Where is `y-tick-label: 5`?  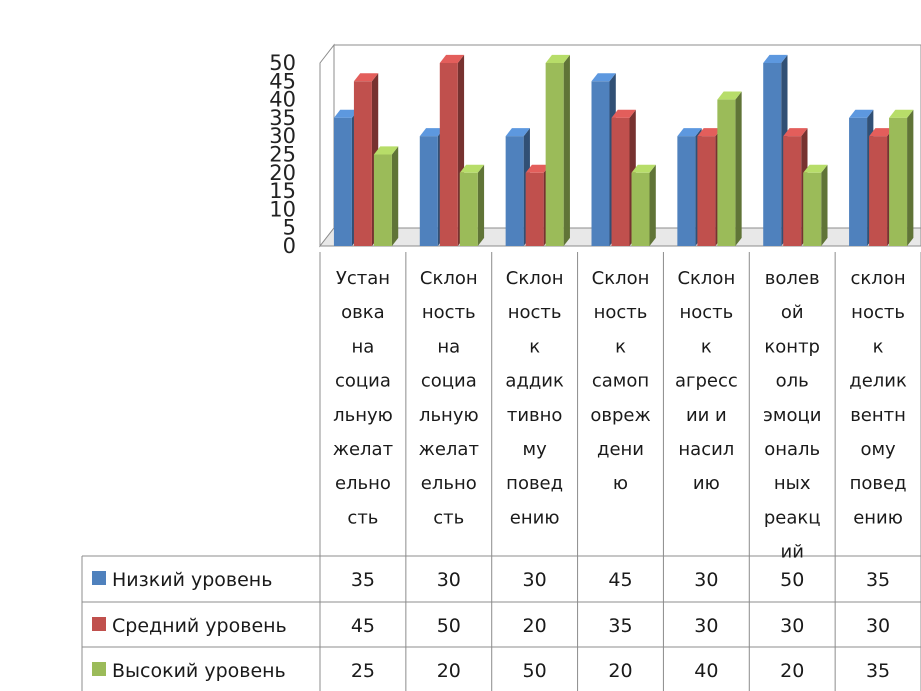
y-tick-label: 5 is located at coordinates (289, 228).